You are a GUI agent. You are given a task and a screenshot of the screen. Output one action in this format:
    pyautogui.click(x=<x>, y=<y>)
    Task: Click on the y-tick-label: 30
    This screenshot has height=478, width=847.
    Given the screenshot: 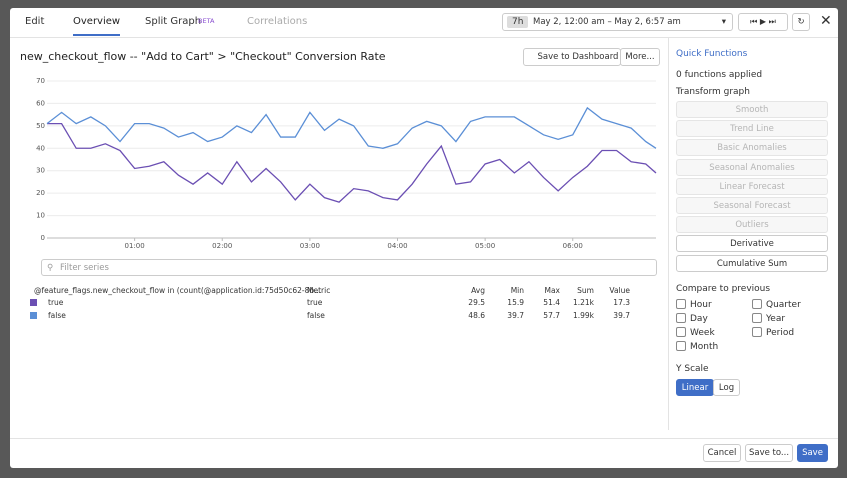 What is the action you would take?
    pyautogui.click(x=40, y=171)
    